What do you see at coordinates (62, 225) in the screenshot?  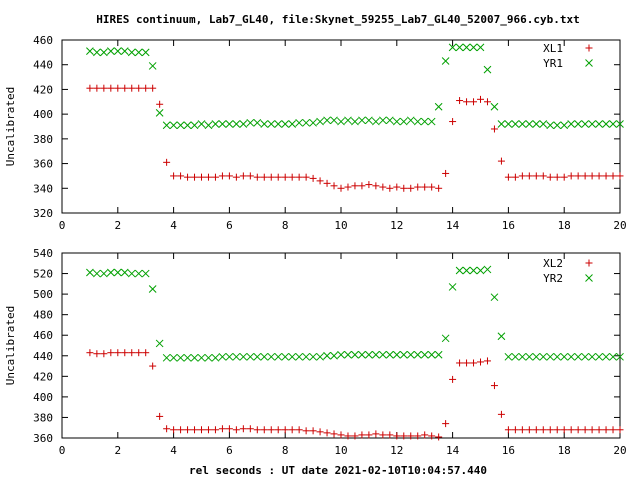 I see `x-tick-label: 0` at bounding box center [62, 225].